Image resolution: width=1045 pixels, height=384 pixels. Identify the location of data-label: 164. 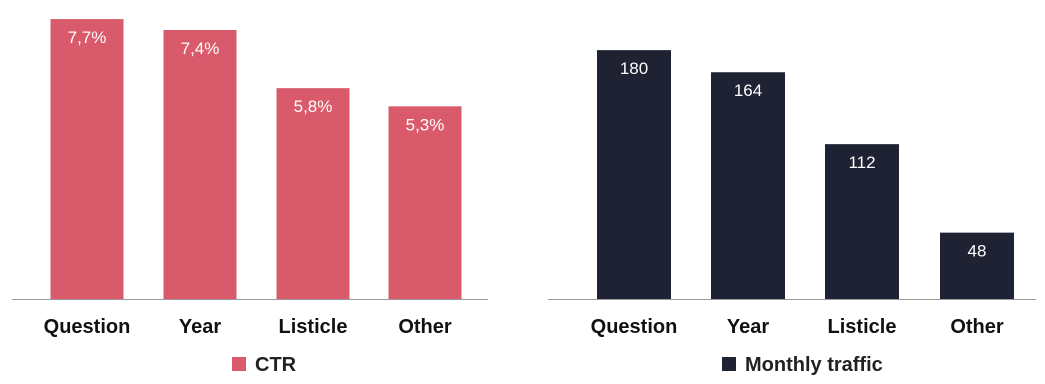
(748, 90).